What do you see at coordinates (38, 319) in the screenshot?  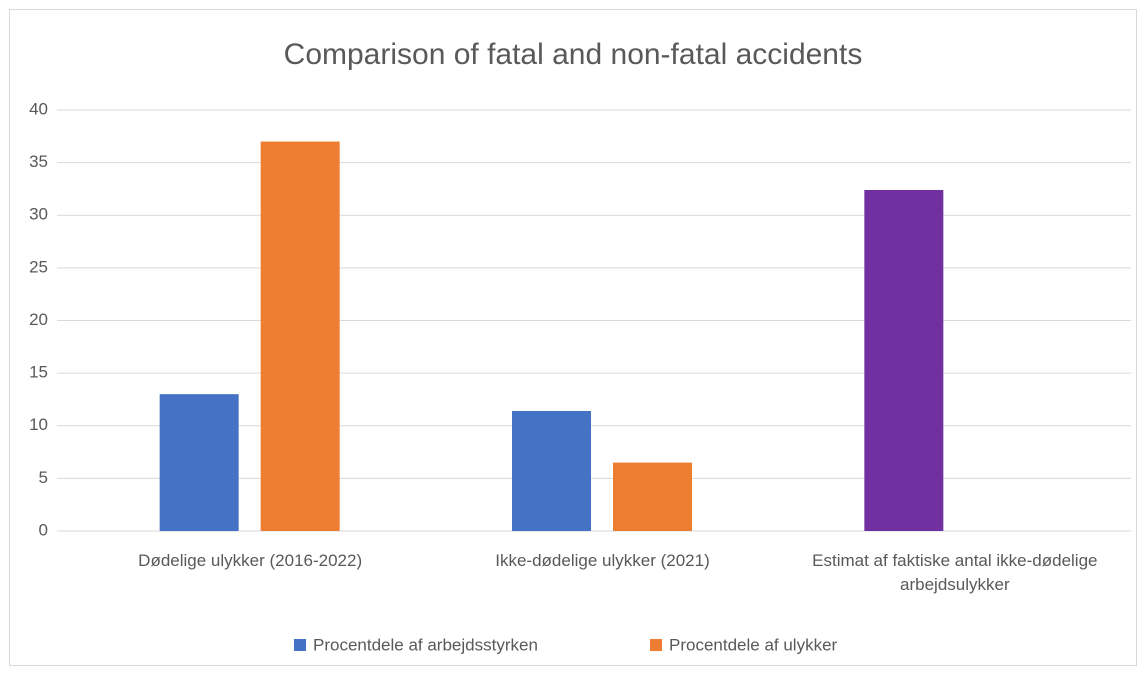 I see `y-tick-label: 20` at bounding box center [38, 319].